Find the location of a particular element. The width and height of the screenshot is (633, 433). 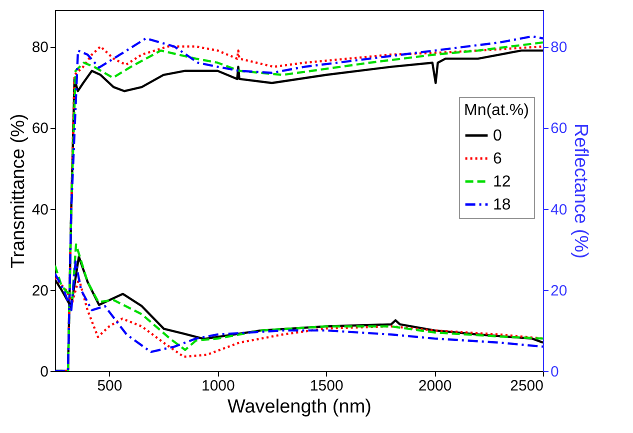

y2-tick-label: 20 is located at coordinates (559, 291).